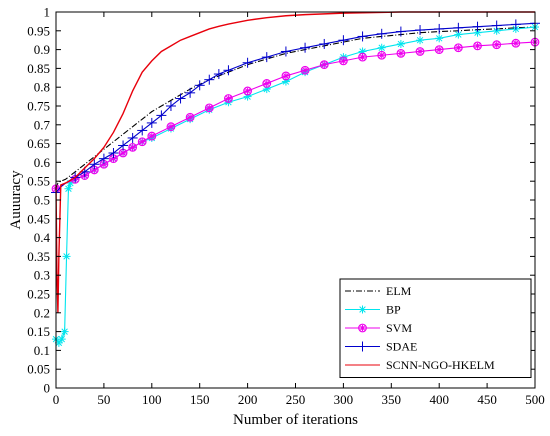 The width and height of the screenshot is (550, 436). I want to click on y-tick-label: 1, so click(47, 12).